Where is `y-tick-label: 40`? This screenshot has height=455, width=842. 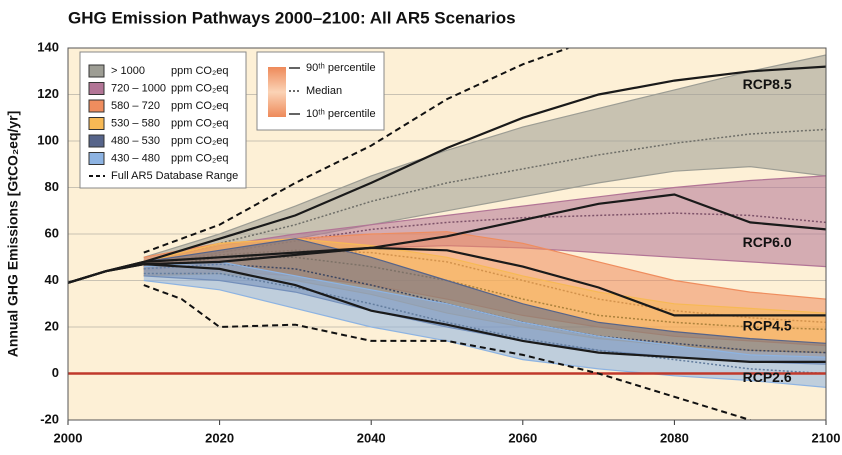 y-tick-label: 40 is located at coordinates (52, 279).